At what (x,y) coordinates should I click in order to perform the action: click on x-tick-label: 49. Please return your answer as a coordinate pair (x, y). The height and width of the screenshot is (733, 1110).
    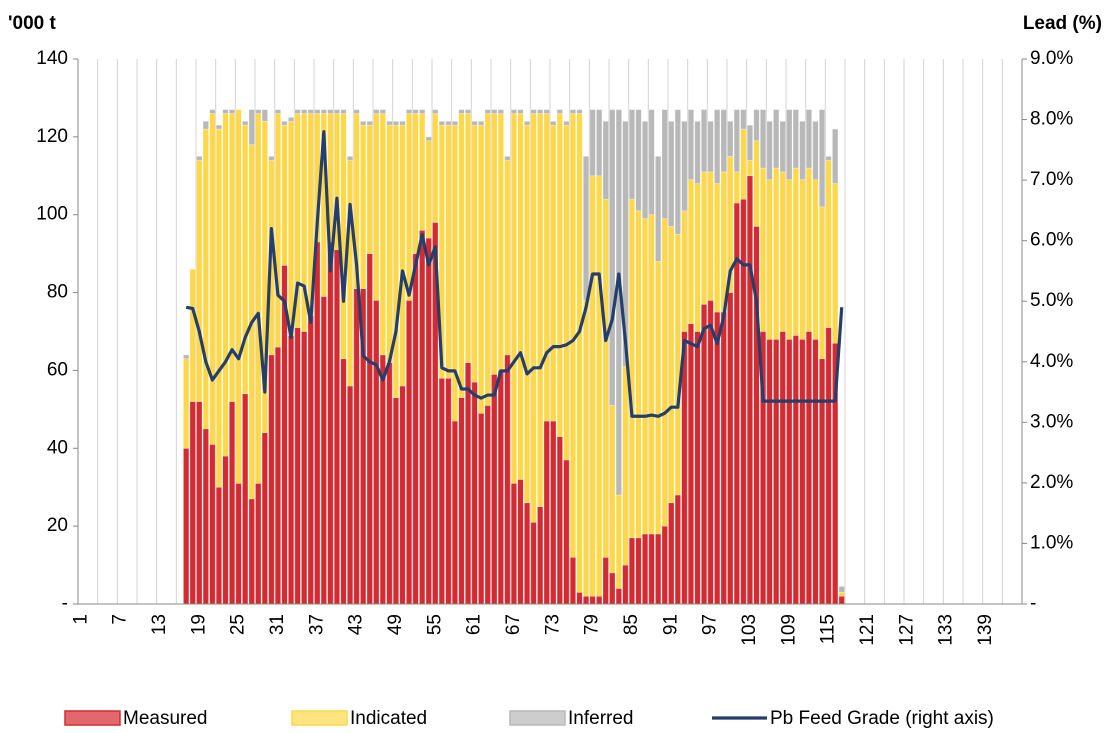
    Looking at the image, I should click on (395, 624).